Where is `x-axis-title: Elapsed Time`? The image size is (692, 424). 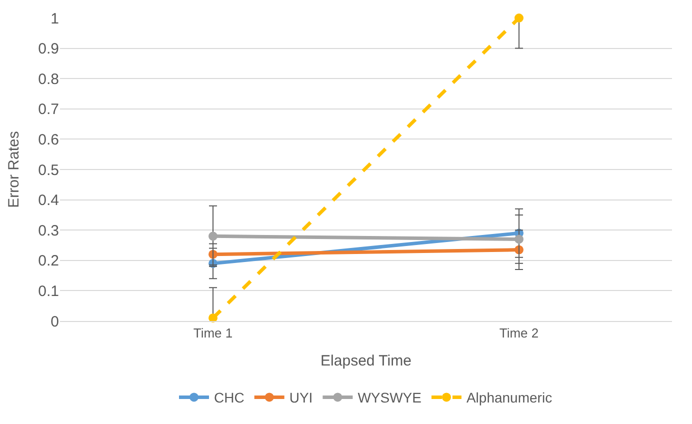 x-axis-title: Elapsed Time is located at coordinates (366, 361).